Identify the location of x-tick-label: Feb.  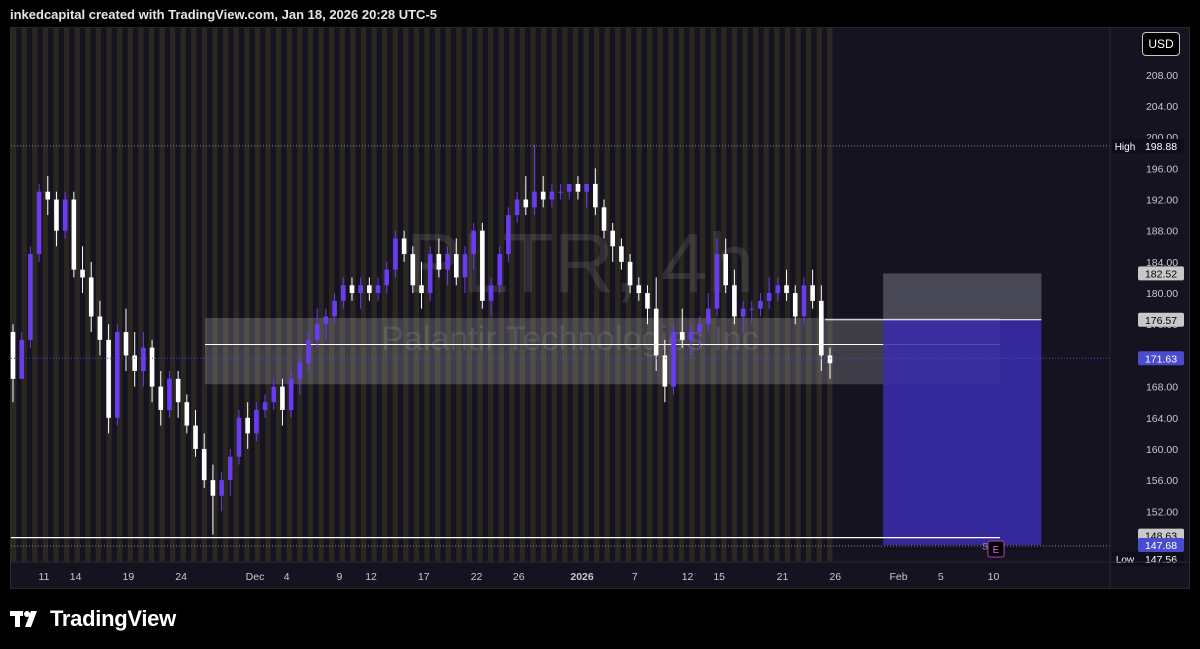
(899, 577).